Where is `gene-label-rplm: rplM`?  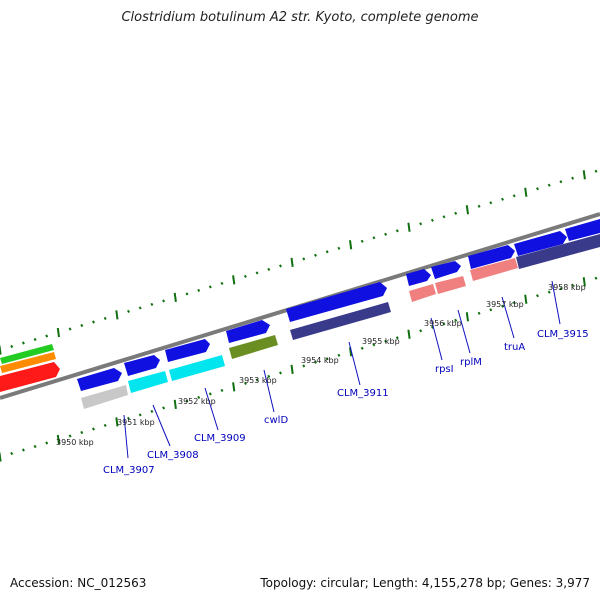
gene-label-rplm: rplM is located at coordinates (471, 362).